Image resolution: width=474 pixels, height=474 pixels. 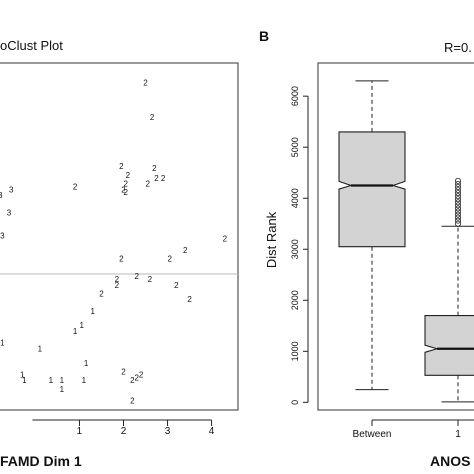 I want to click on scatter-point-label-1: 2, so click(x=152, y=117).